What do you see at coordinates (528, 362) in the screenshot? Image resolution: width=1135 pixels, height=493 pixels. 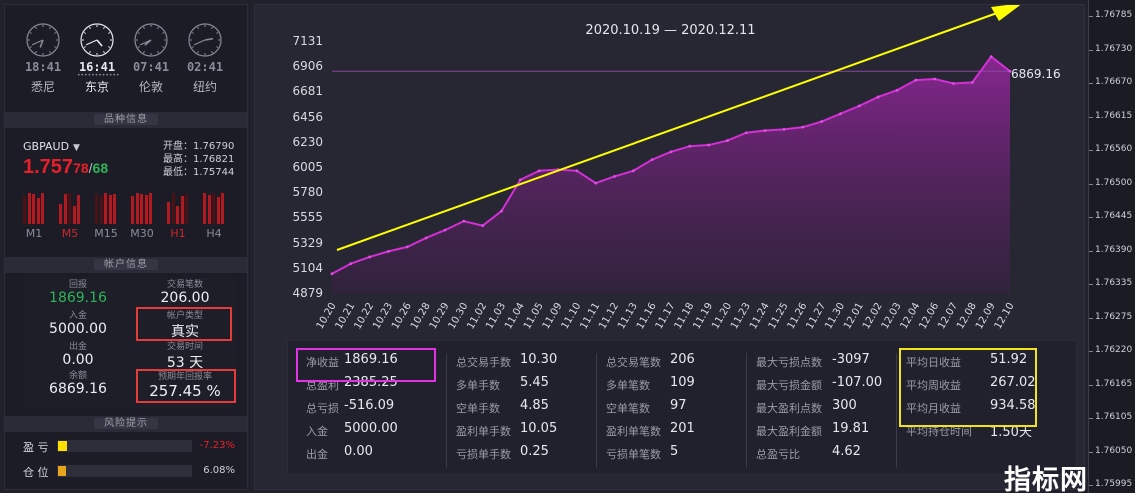 I see `stats-row: 总交易手数 10.30` at bounding box center [528, 362].